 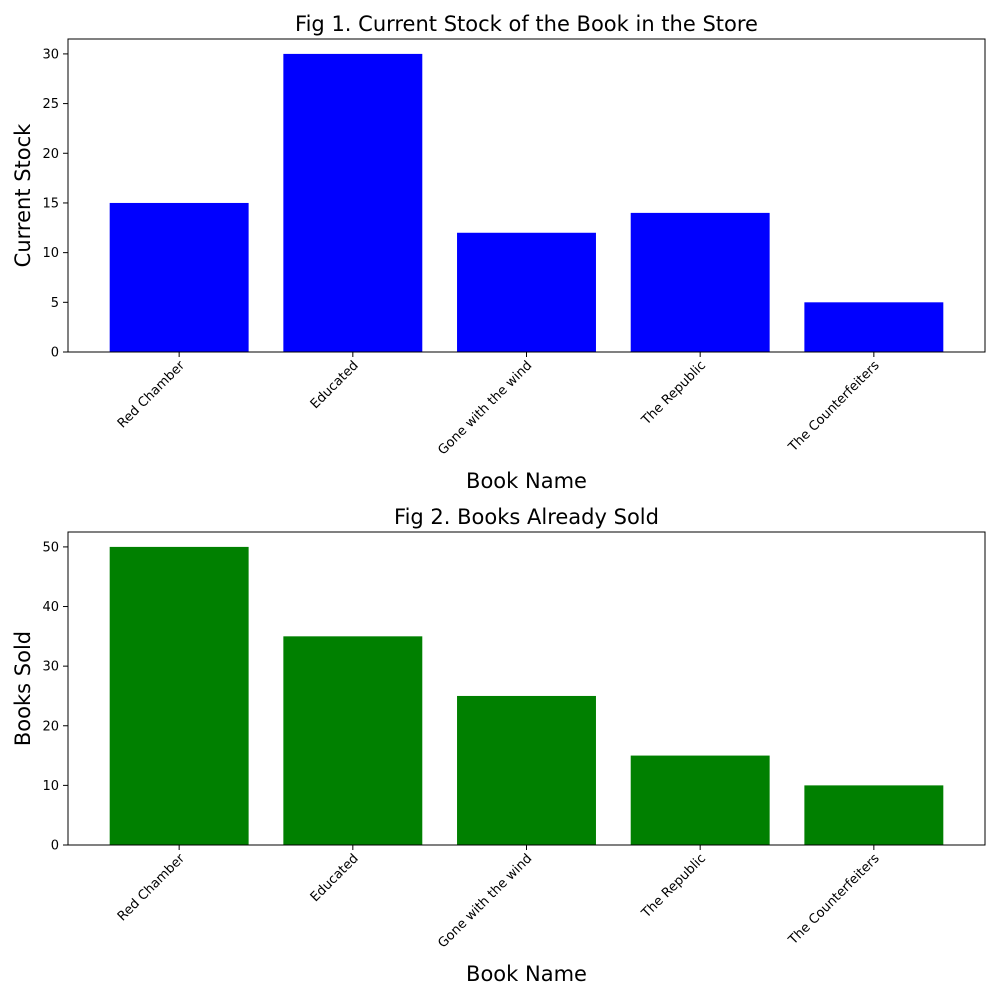 I want to click on chart-title: Fig 2. Books Already Sold, so click(x=526, y=517).